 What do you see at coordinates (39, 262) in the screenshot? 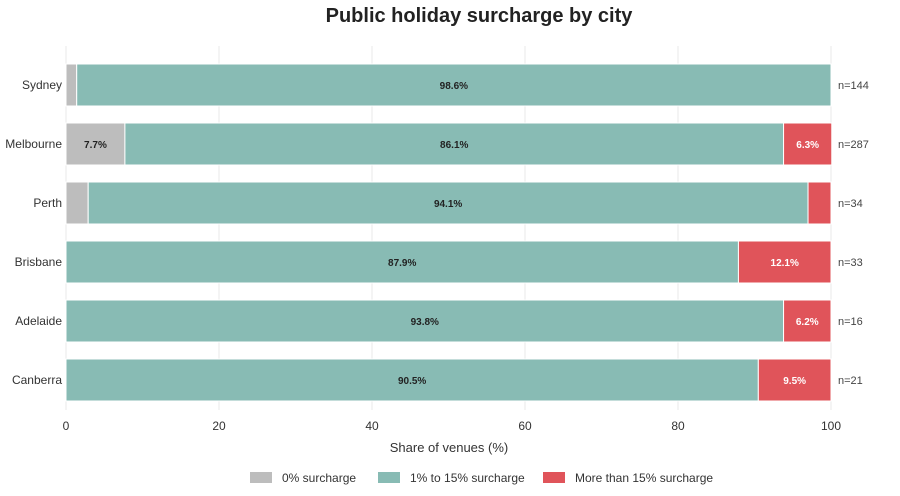
I see `y-tick-label: Brisbane` at bounding box center [39, 262].